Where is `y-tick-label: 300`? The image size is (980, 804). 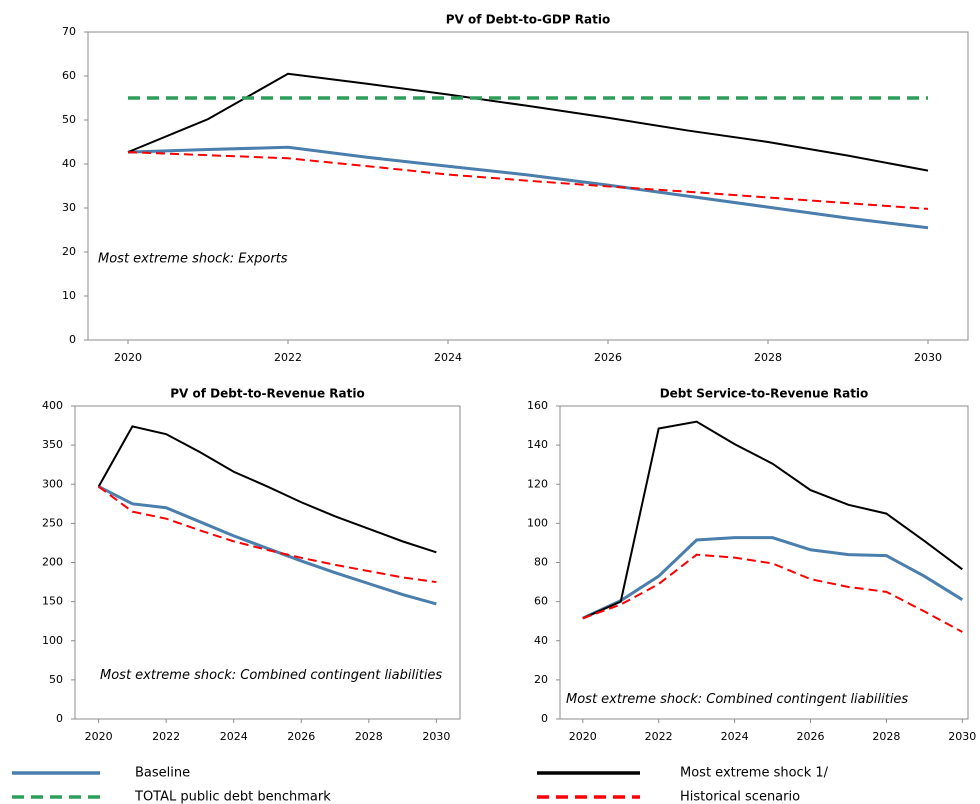
y-tick-label: 300 is located at coordinates (52, 483).